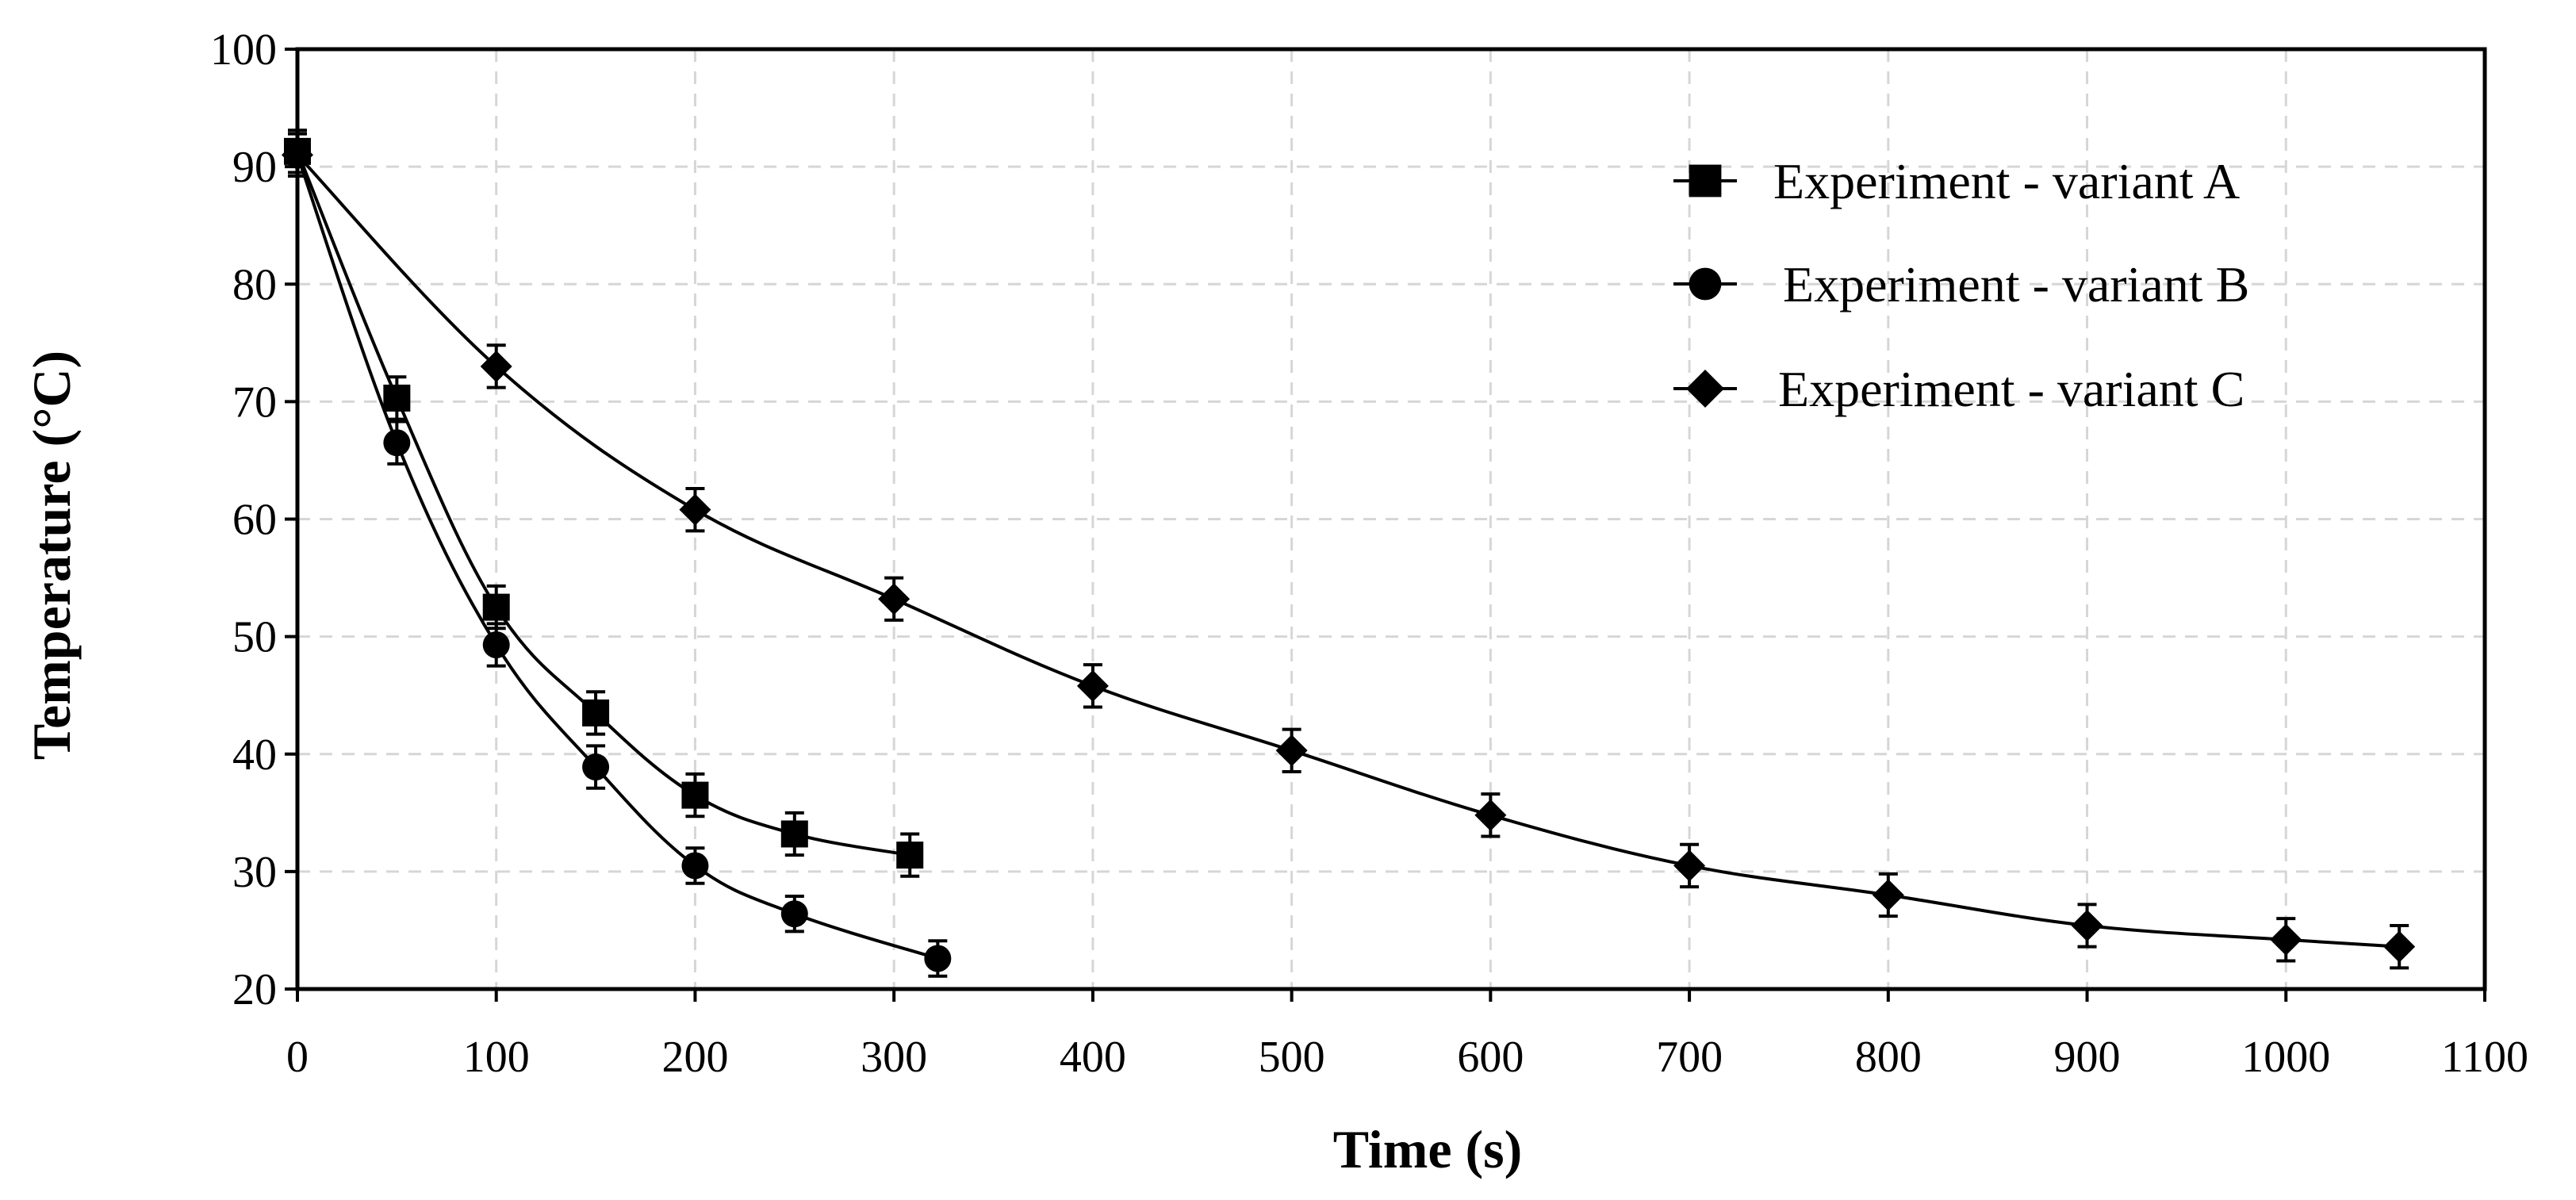  What do you see at coordinates (2485, 1057) in the screenshot?
I see `x-tick-label: 1100` at bounding box center [2485, 1057].